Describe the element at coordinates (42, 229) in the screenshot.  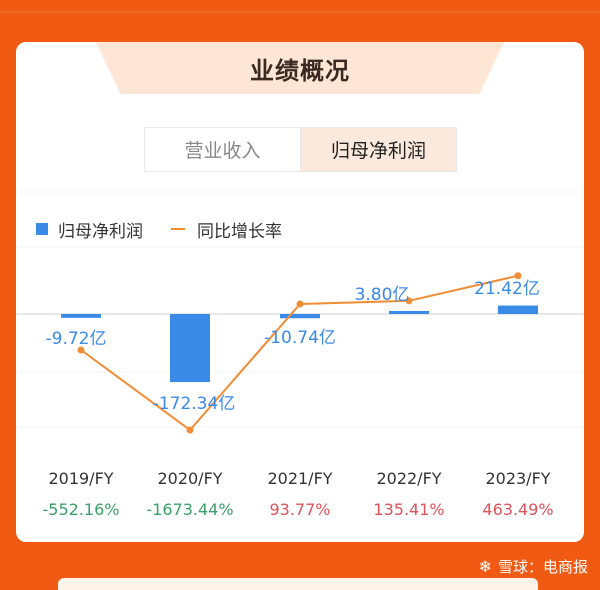
I see `legend-bar-swatch` at that location.